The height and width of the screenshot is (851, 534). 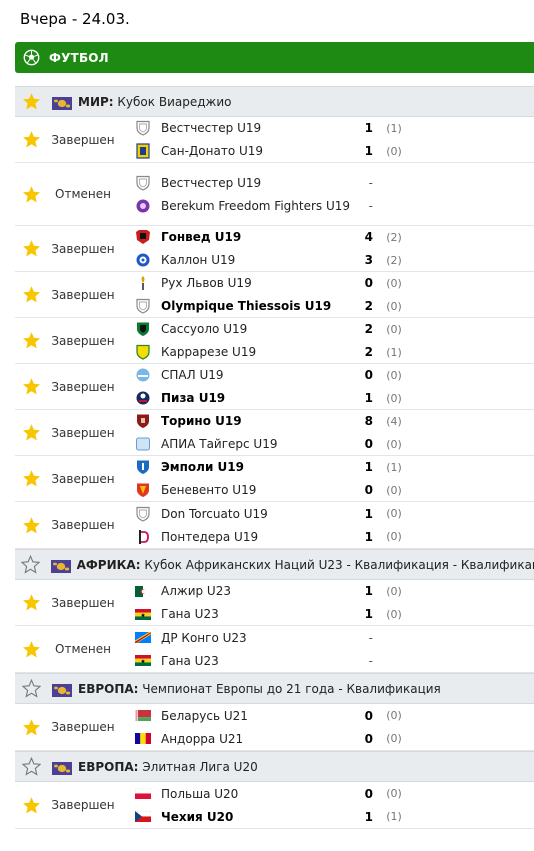 What do you see at coordinates (394, 237) in the screenshot?
I see `halftime-score: (2)` at bounding box center [394, 237].